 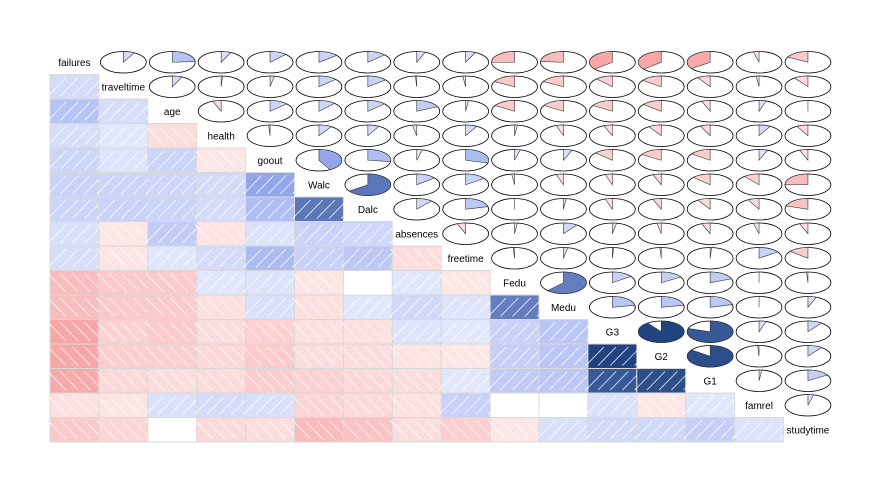 What do you see at coordinates (661, 282) in the screenshot?
I see `cell-Fedu-G2` at bounding box center [661, 282].